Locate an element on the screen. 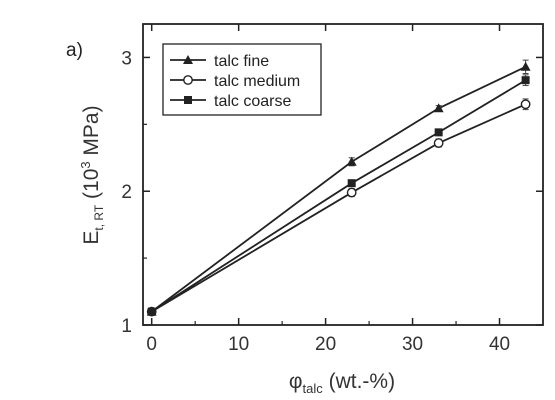 The width and height of the screenshot is (555, 400). x-tick-label: 10 is located at coordinates (238, 344).